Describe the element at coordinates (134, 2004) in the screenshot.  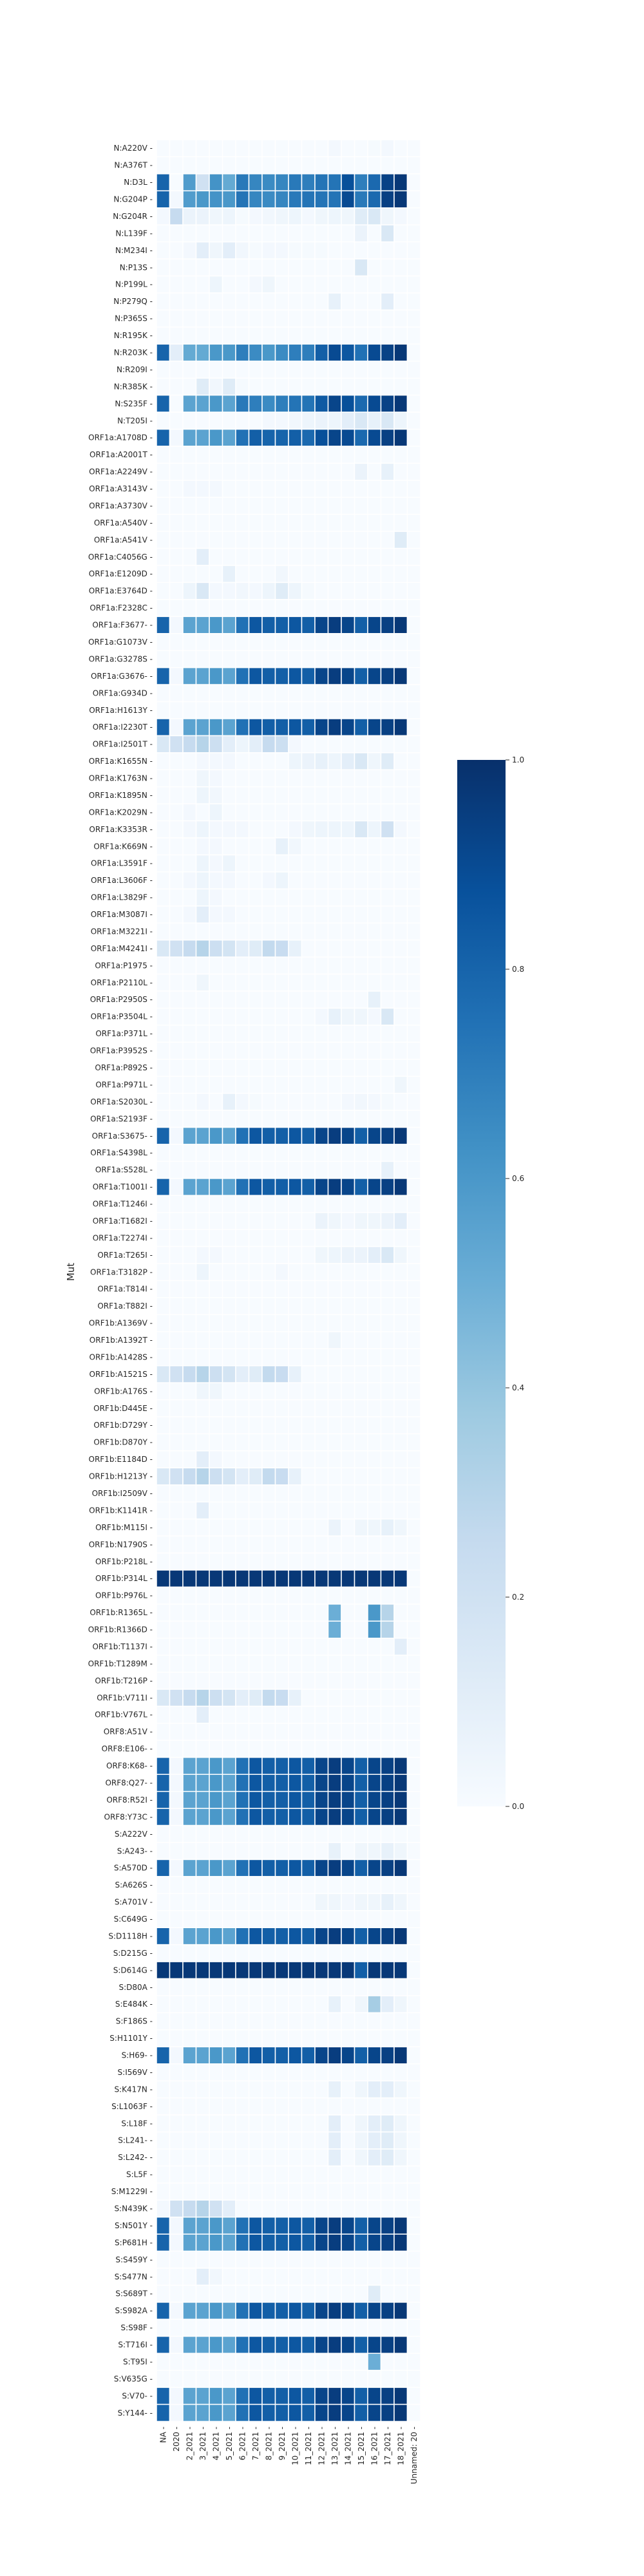
I see `y-tick-label: S:E484K -` at that location.